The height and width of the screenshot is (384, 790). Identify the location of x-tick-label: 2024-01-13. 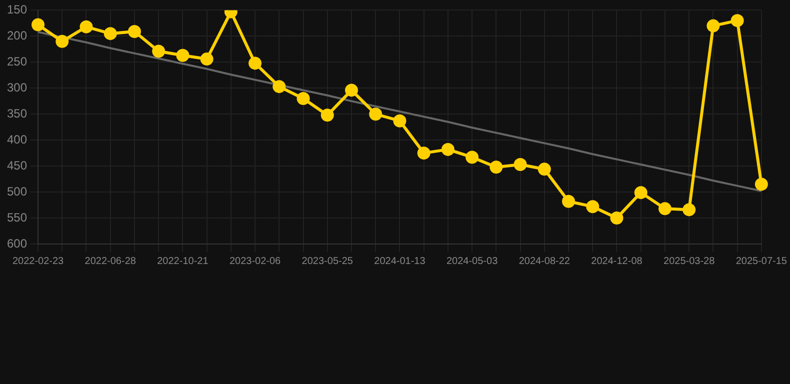
(400, 261).